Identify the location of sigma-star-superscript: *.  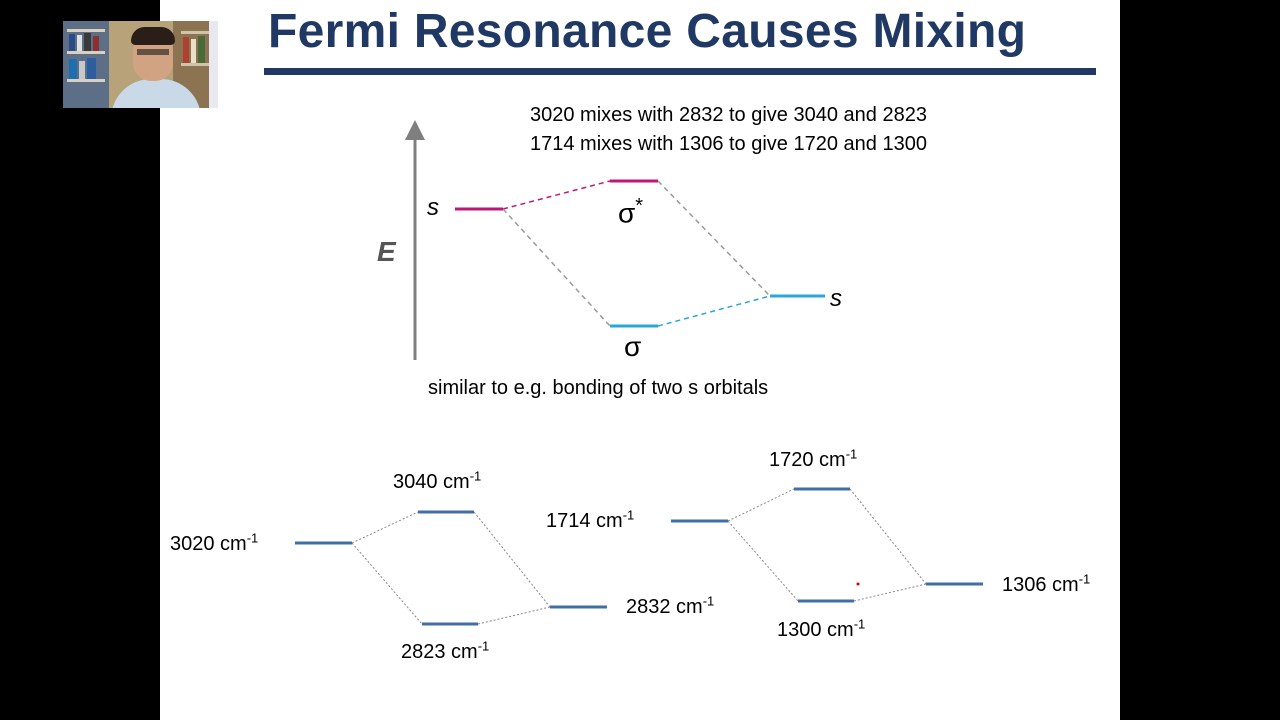
(639, 206).